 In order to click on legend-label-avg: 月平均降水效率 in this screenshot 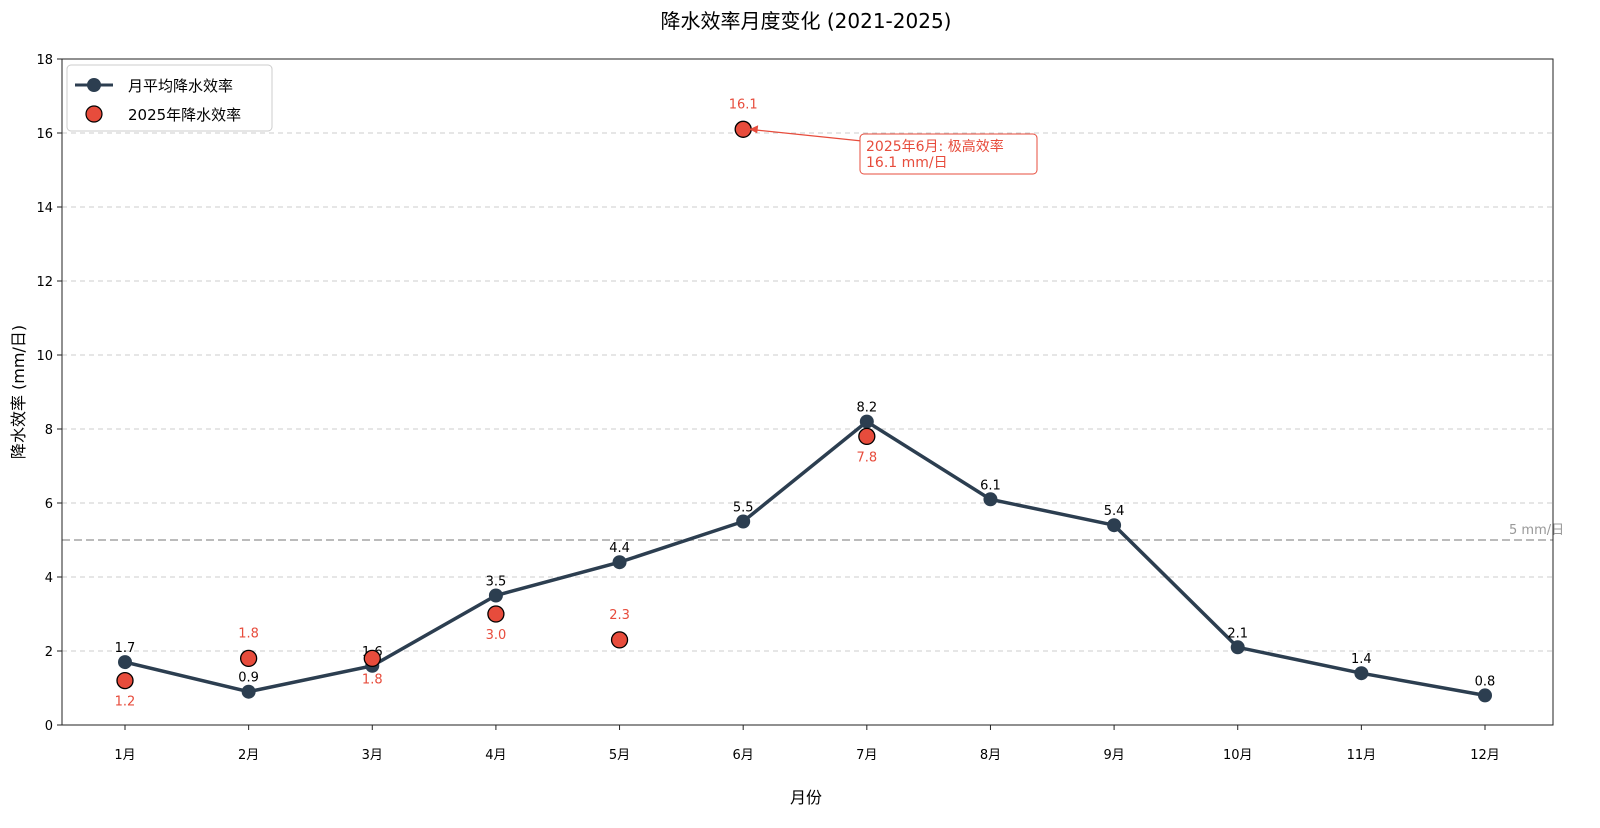, I will do `click(180, 86)`.